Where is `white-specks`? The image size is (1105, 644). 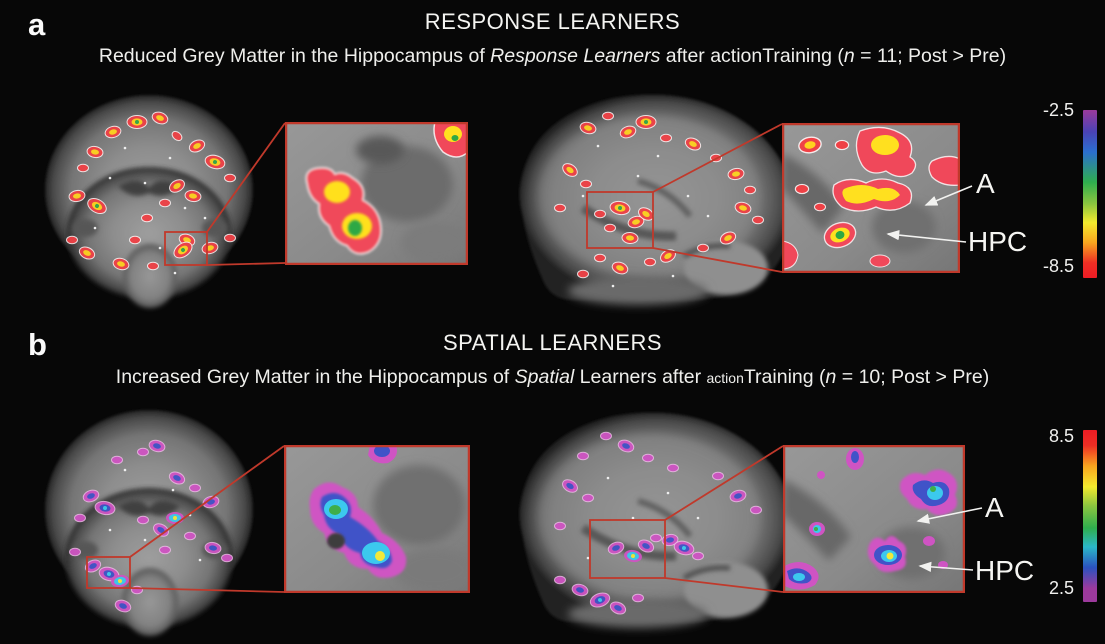
white-specks is located at coordinates (150, 210).